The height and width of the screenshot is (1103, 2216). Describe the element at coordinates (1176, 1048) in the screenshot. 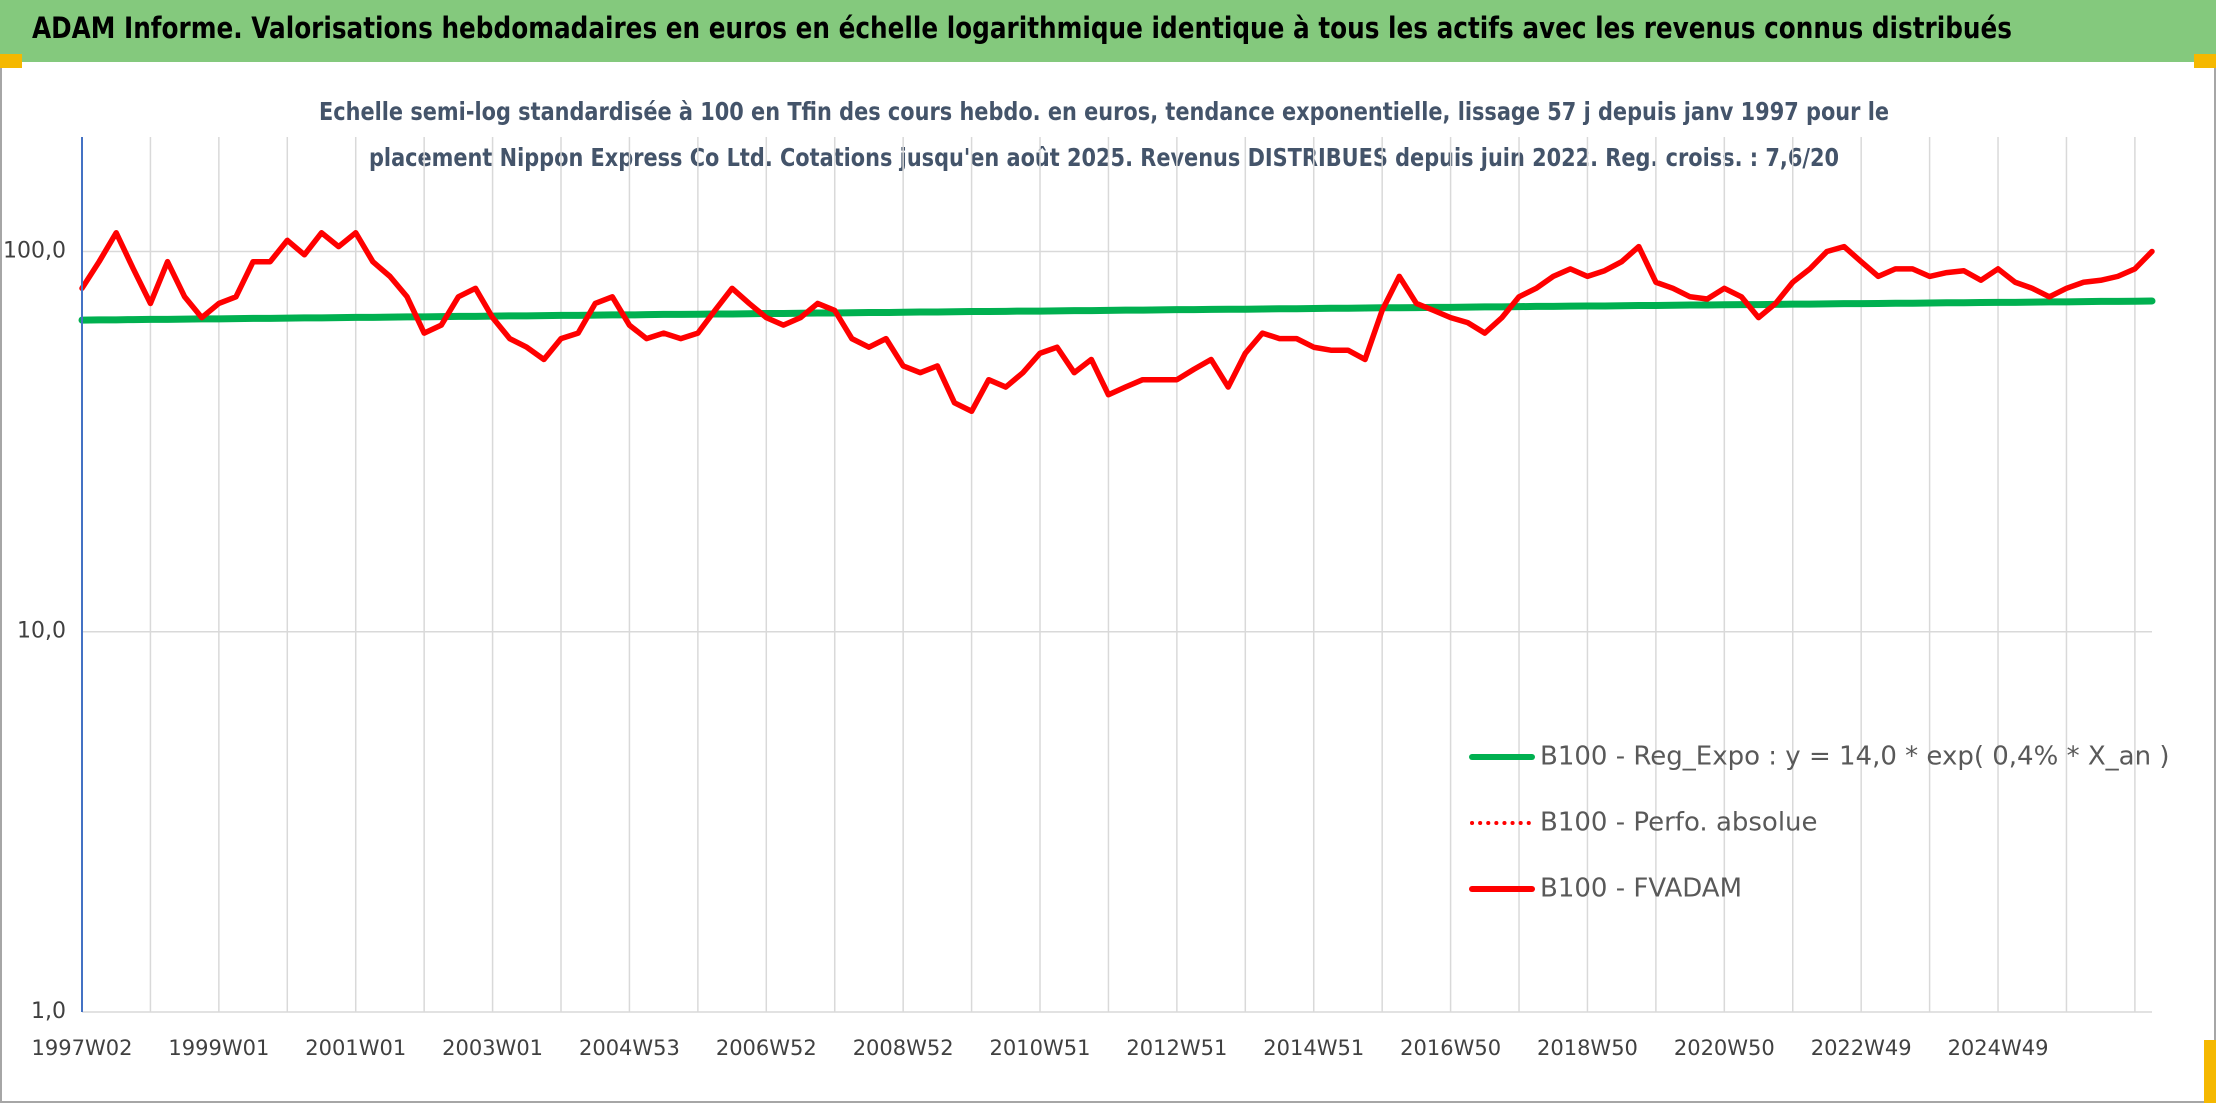

I see `x-tick-label: 2012W51` at that location.